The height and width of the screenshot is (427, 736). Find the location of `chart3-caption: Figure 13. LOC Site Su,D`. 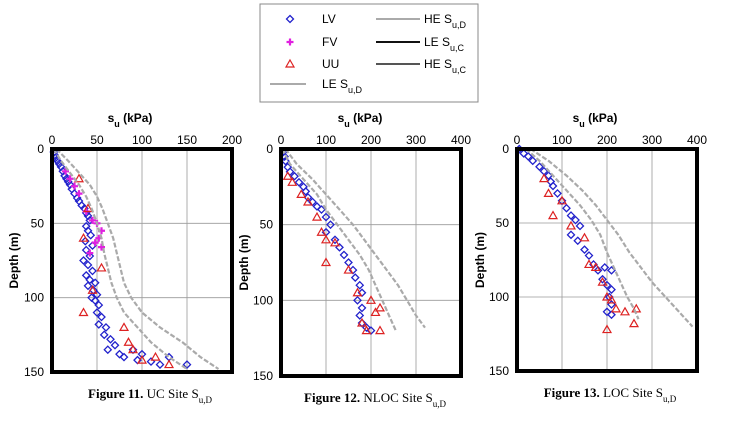

chart3-caption: Figure 13. LOC Site Su,D is located at coordinates (610, 394).